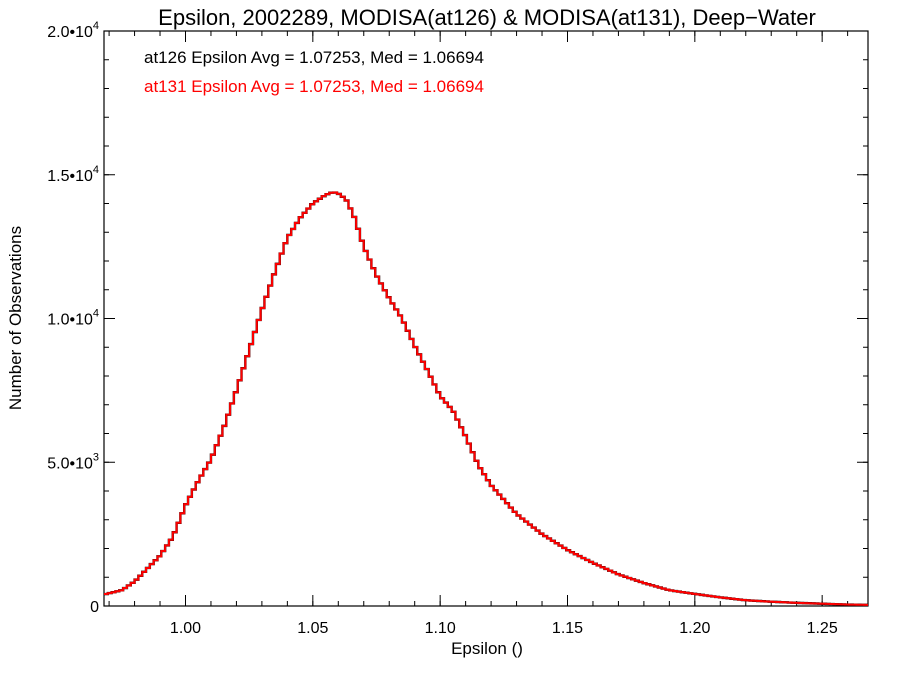 The height and width of the screenshot is (675, 900). Describe the element at coordinates (694, 628) in the screenshot. I see `x-tick-label: 1.20` at that location.